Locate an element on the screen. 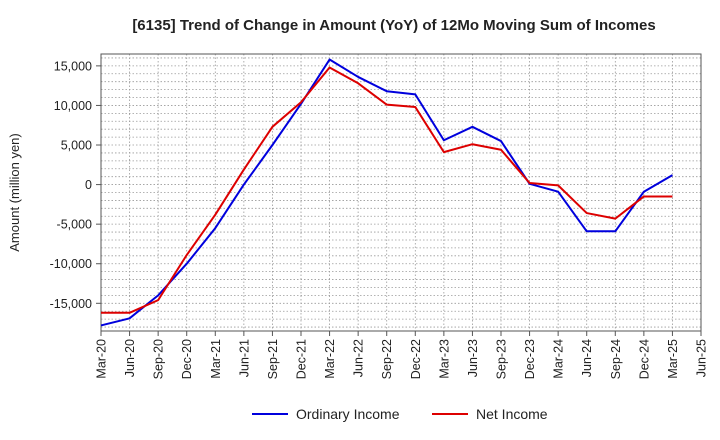 The height and width of the screenshot is (440, 720). y-tick-label: -10,000 is located at coordinates (71, 264).